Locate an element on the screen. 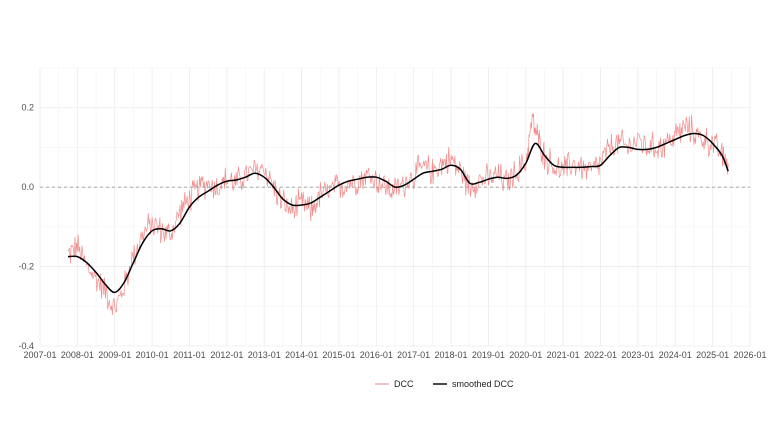 This screenshot has width=768, height=431. y-tick-label: -0.2 is located at coordinates (26, 267).